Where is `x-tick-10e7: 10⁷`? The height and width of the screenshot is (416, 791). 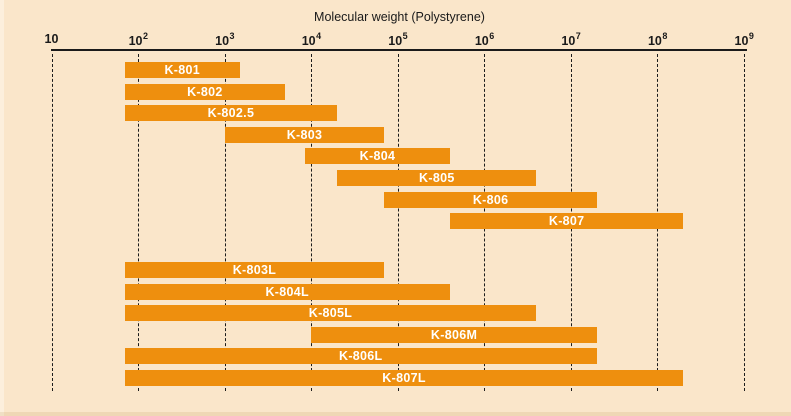
x-tick-10e7: 10⁷ is located at coordinates (571, 40).